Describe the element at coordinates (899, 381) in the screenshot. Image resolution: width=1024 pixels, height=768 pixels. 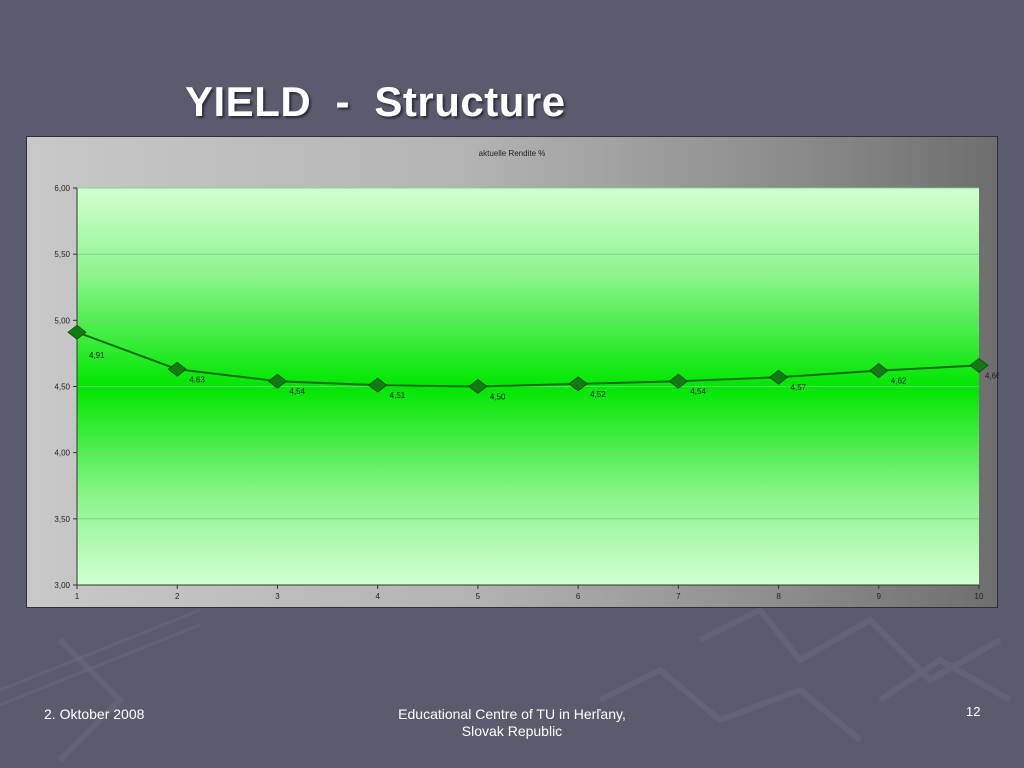
I see `data-label: 4,62` at that location.